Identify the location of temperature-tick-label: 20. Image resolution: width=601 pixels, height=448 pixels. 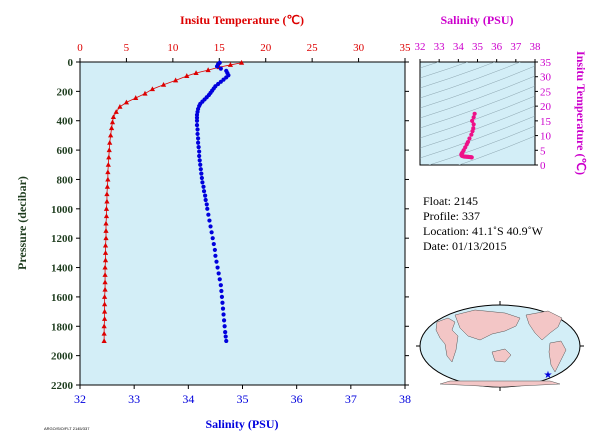
(266, 48).